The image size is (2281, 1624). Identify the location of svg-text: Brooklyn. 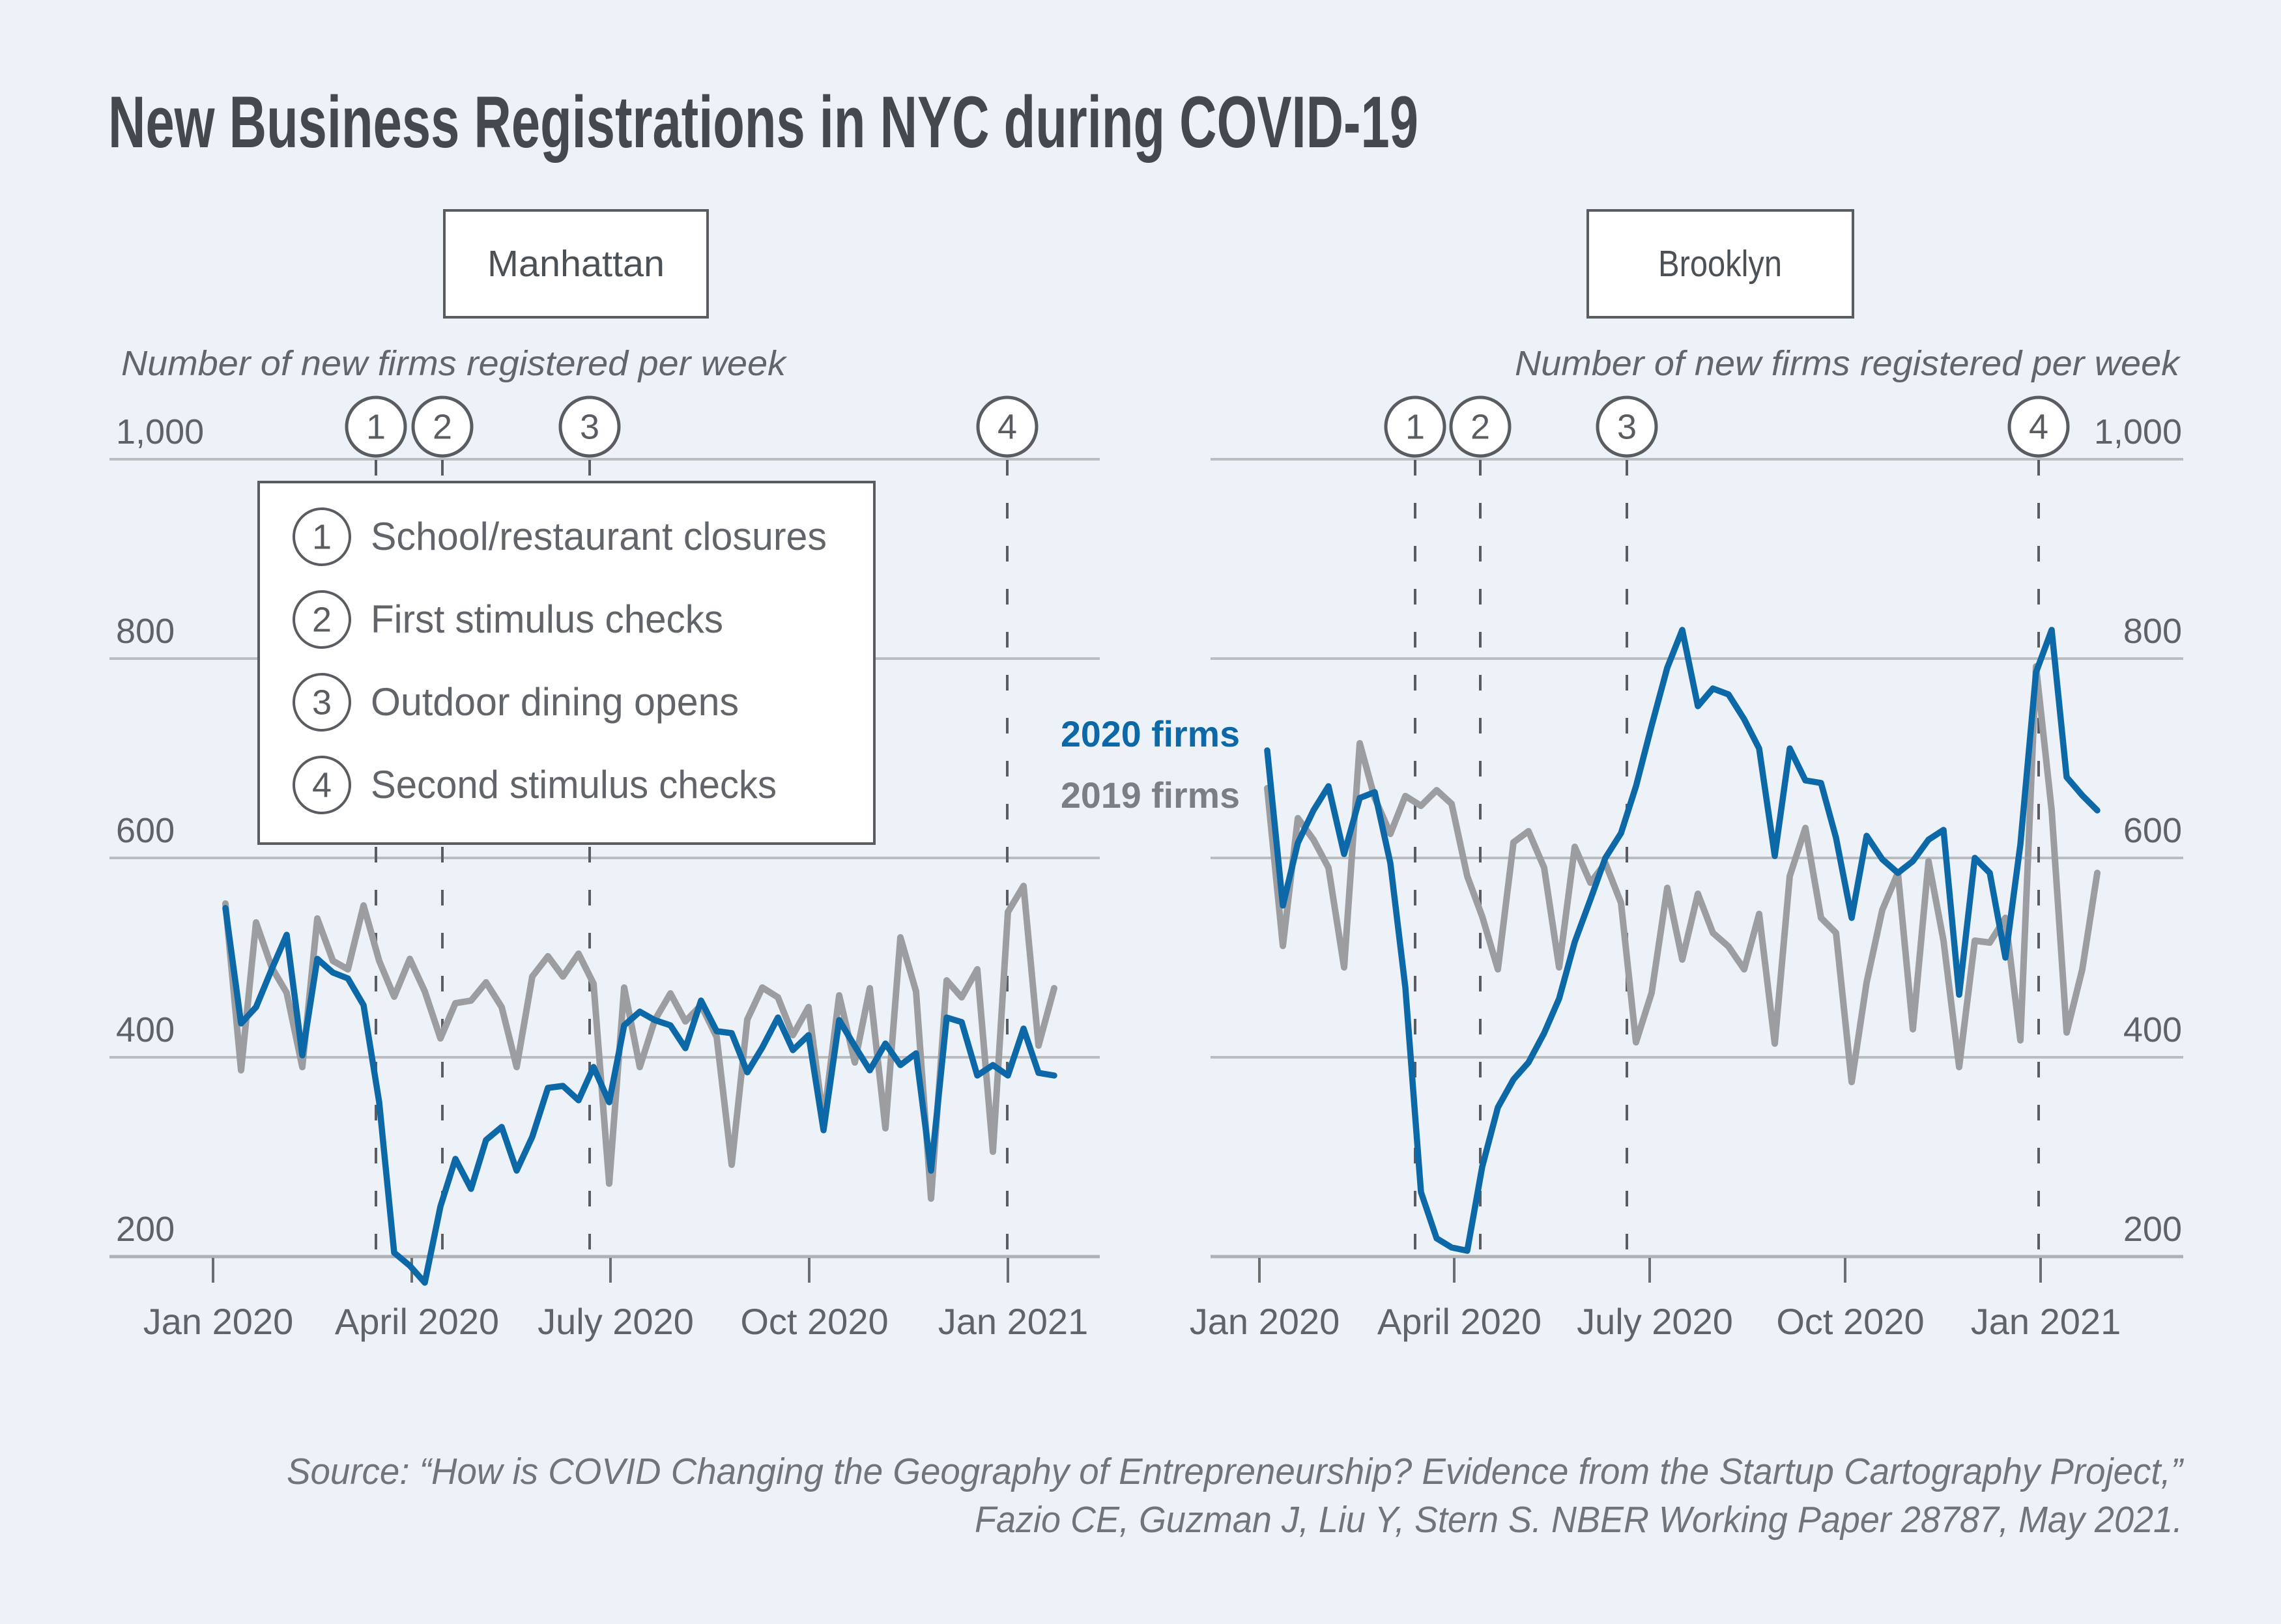
(1720, 264).